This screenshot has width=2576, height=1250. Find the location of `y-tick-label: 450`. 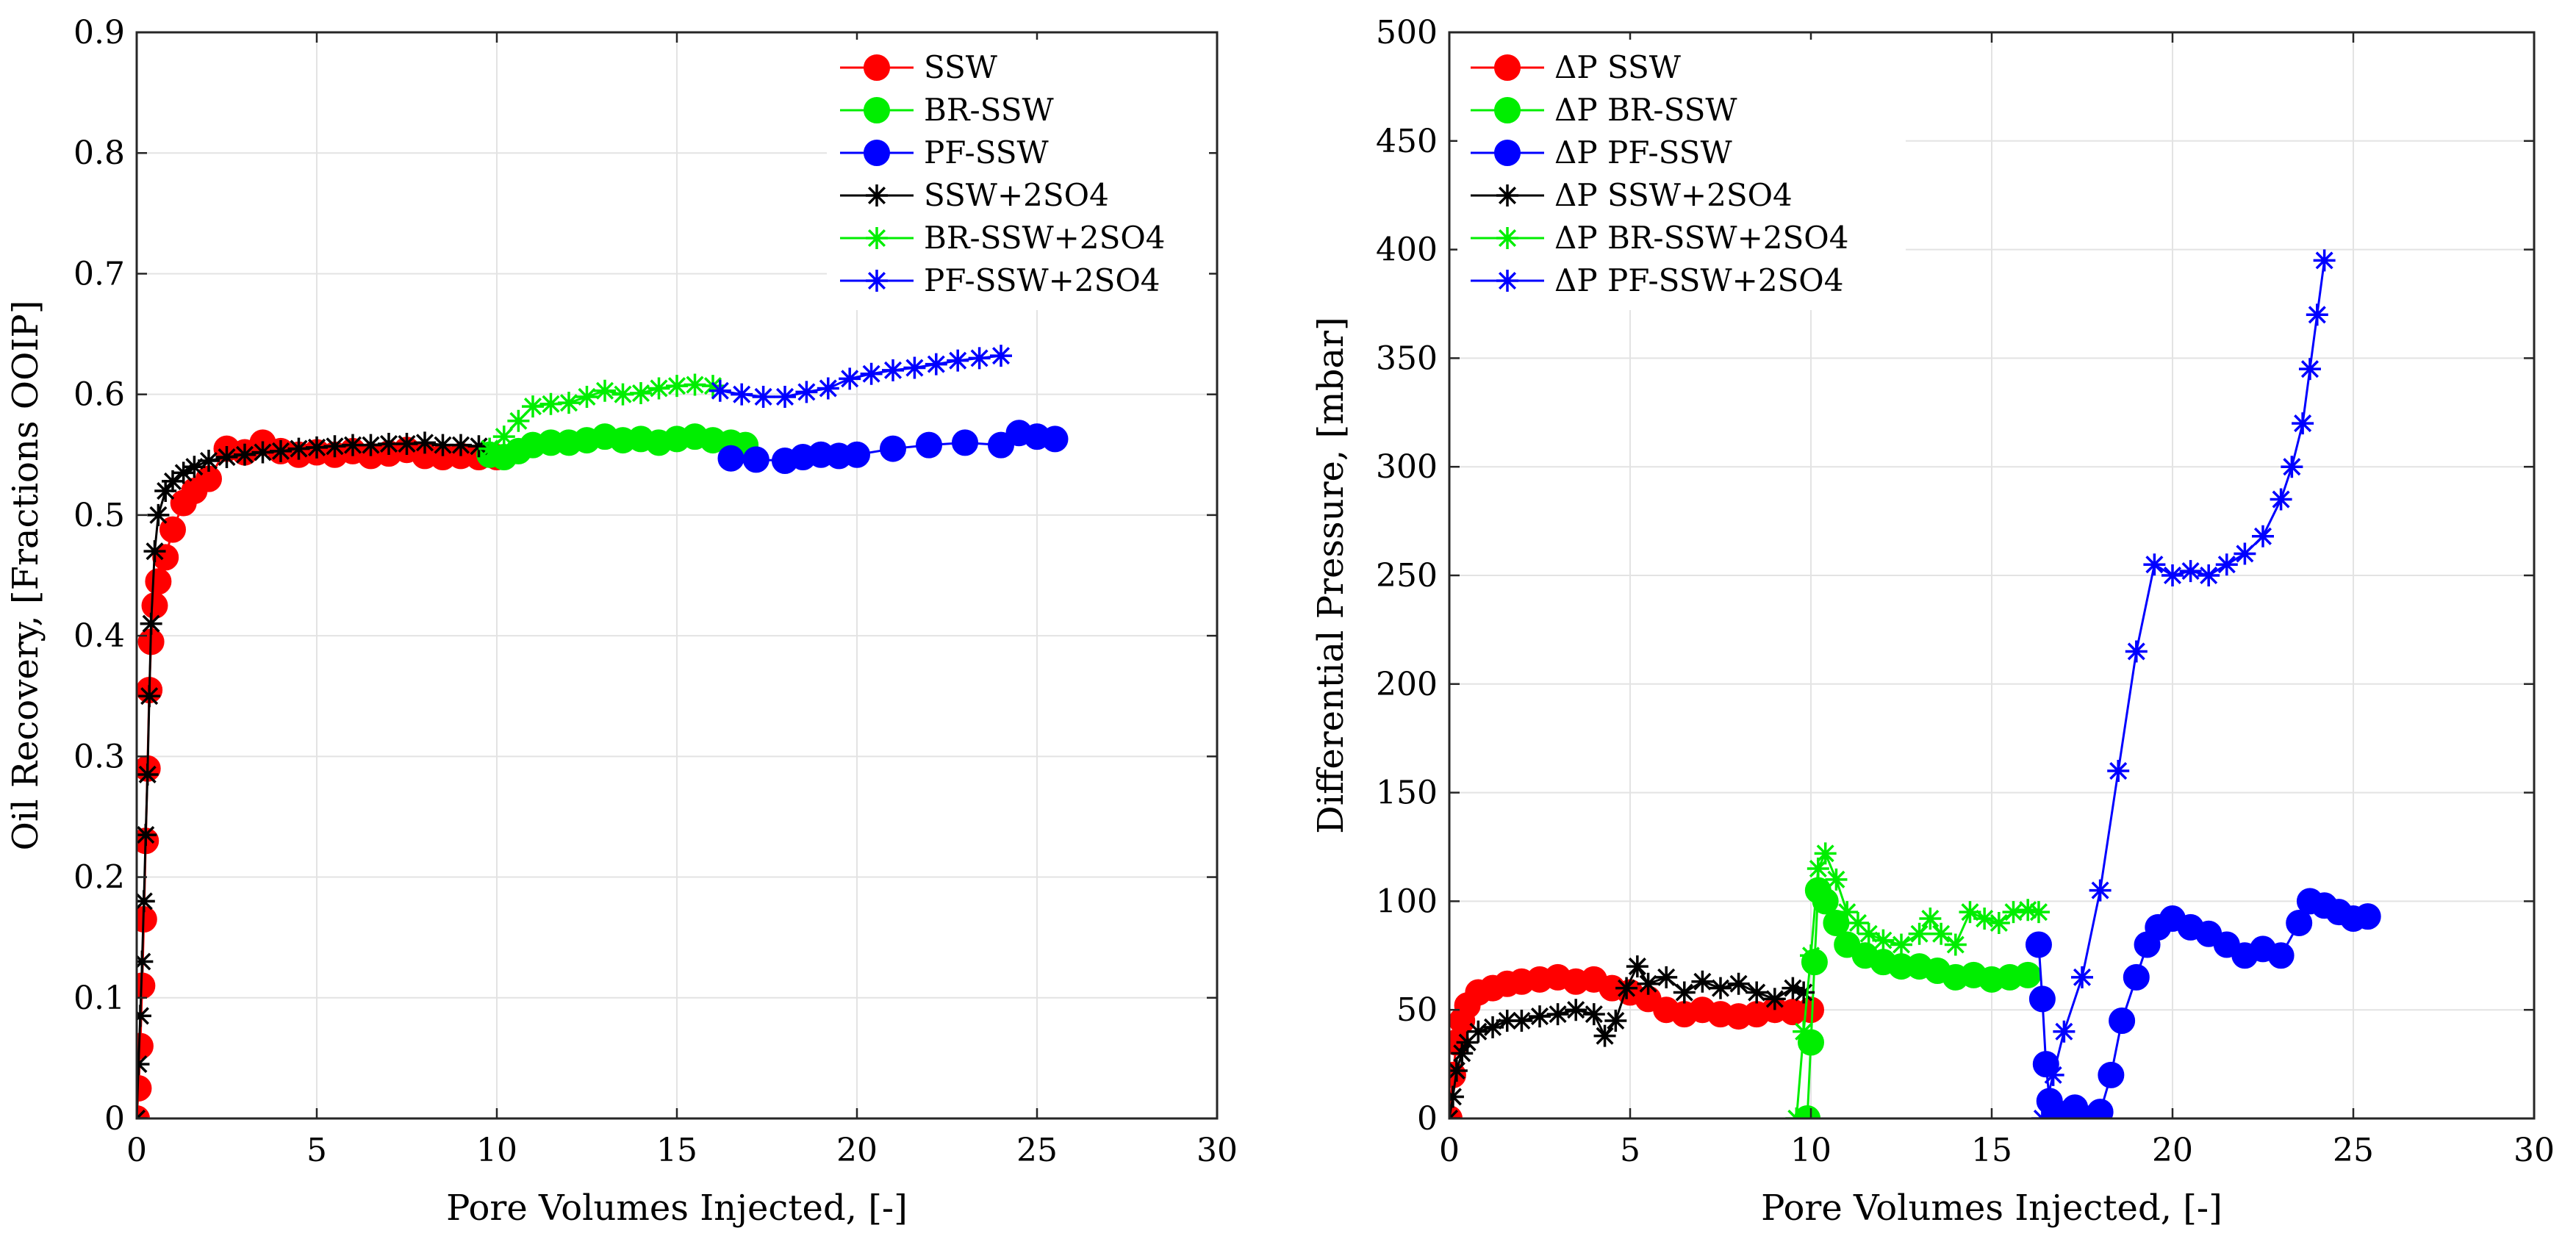

y-tick-label: 450 is located at coordinates (1407, 141).